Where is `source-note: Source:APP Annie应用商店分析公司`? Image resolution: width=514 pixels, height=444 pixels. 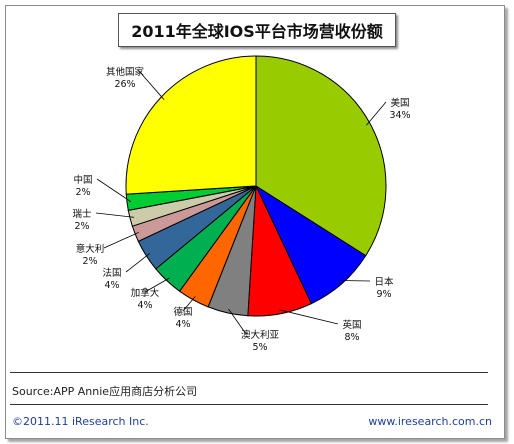 source-note: Source:APP Annie应用商店分析公司 is located at coordinates (105, 391).